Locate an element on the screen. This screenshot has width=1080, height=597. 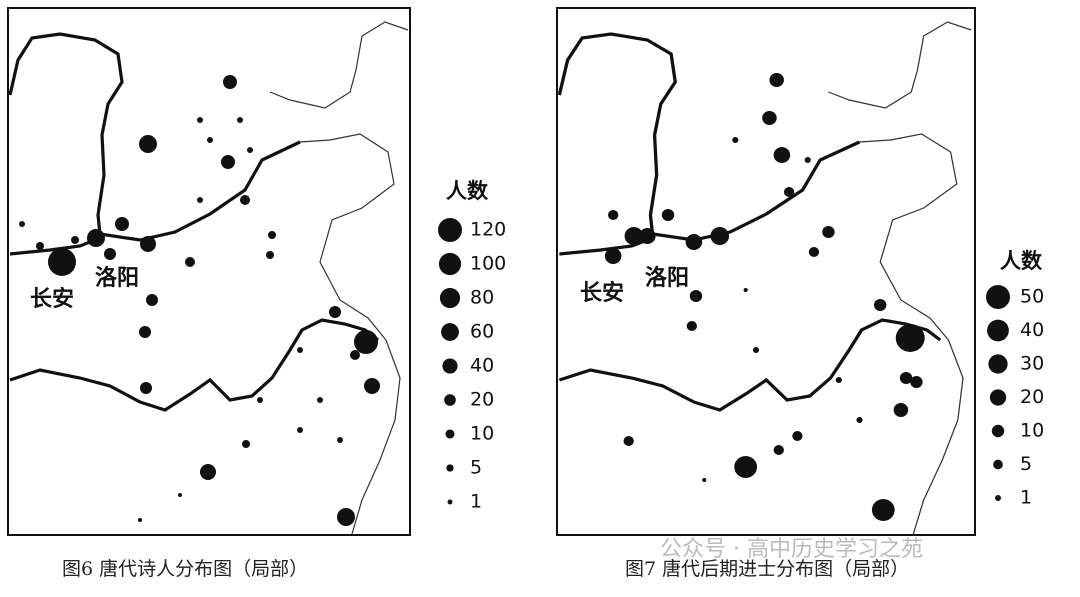
watermark: 公众号 · 高中历史学习之苑 is located at coordinates (791, 549).